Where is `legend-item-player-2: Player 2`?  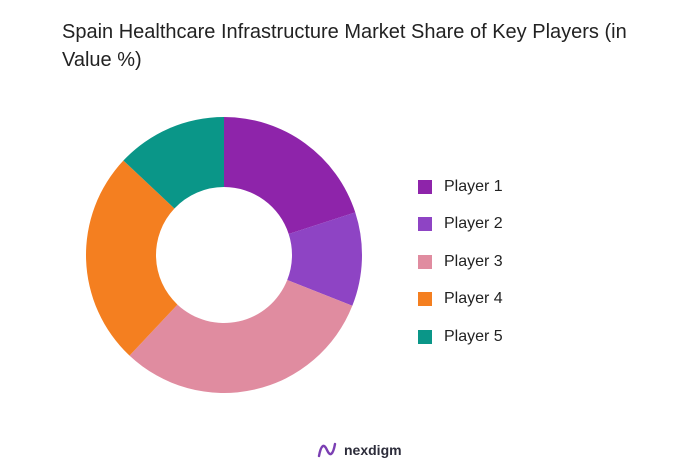
legend-item-player-2: Player 2 is located at coordinates (460, 225).